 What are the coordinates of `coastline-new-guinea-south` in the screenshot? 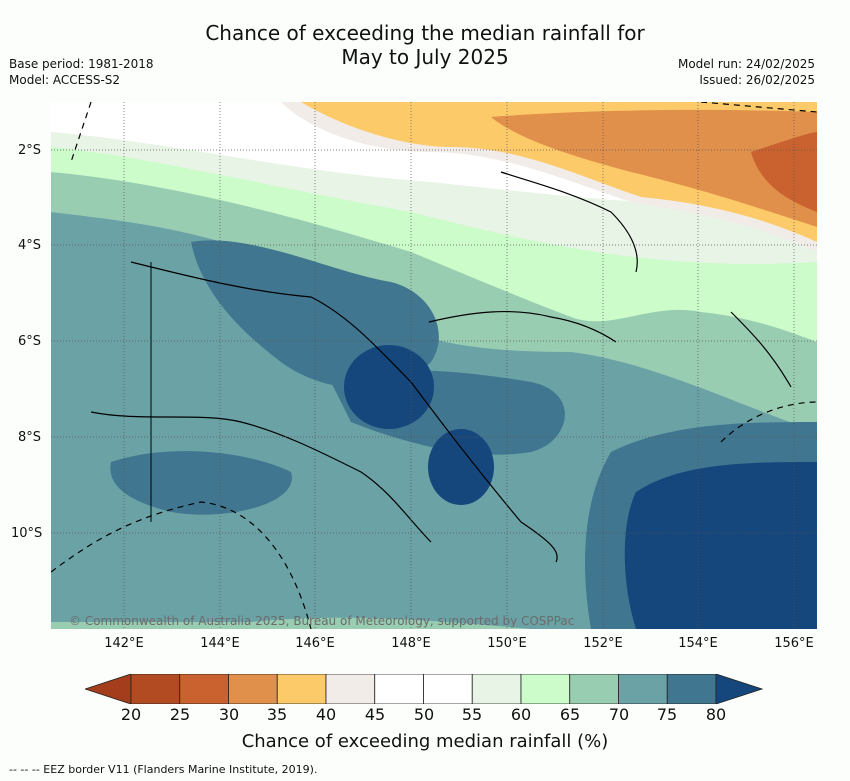 It's located at (261, 477).